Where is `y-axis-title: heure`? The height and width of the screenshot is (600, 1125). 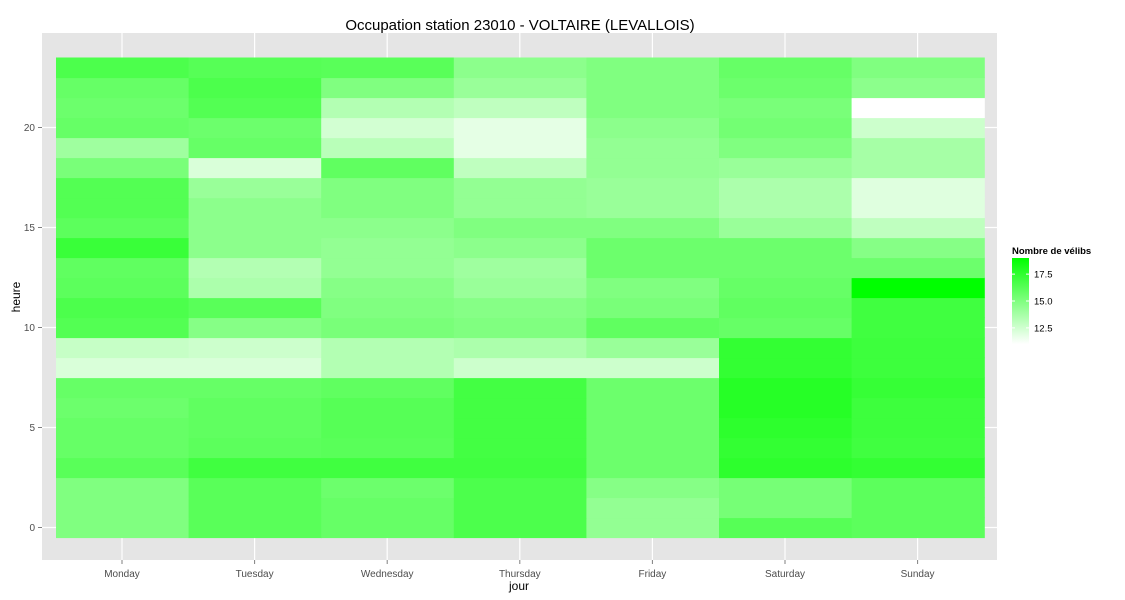 y-axis-title: heure is located at coordinates (16, 296).